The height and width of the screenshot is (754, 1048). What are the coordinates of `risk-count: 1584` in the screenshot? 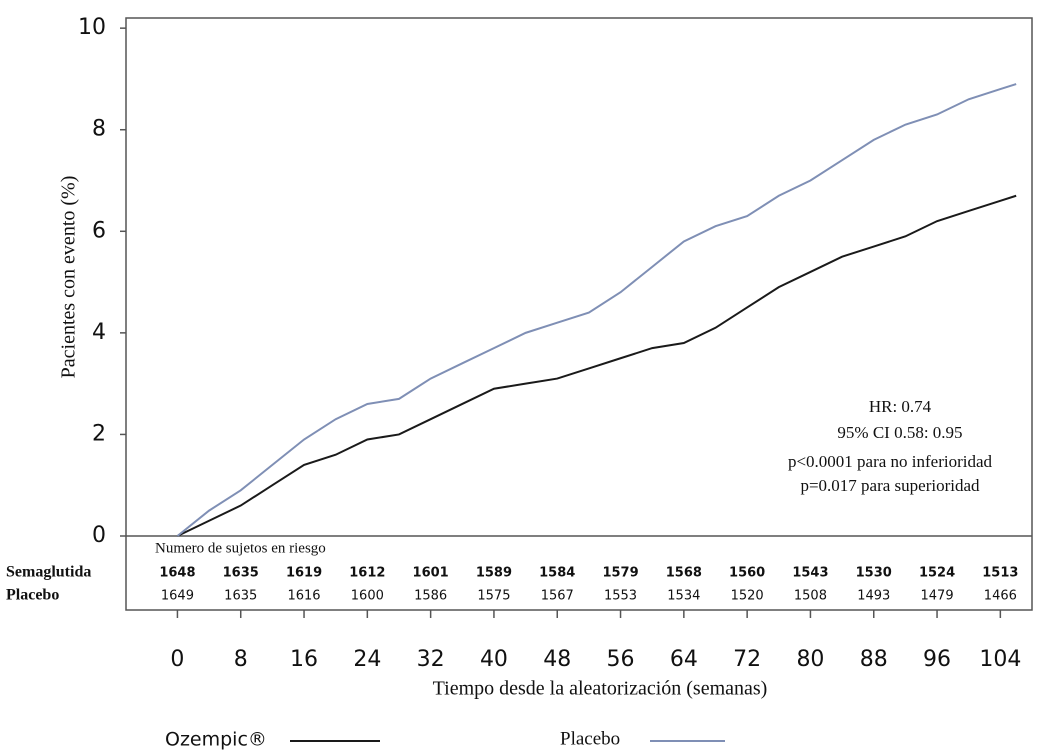 It's located at (557, 573).